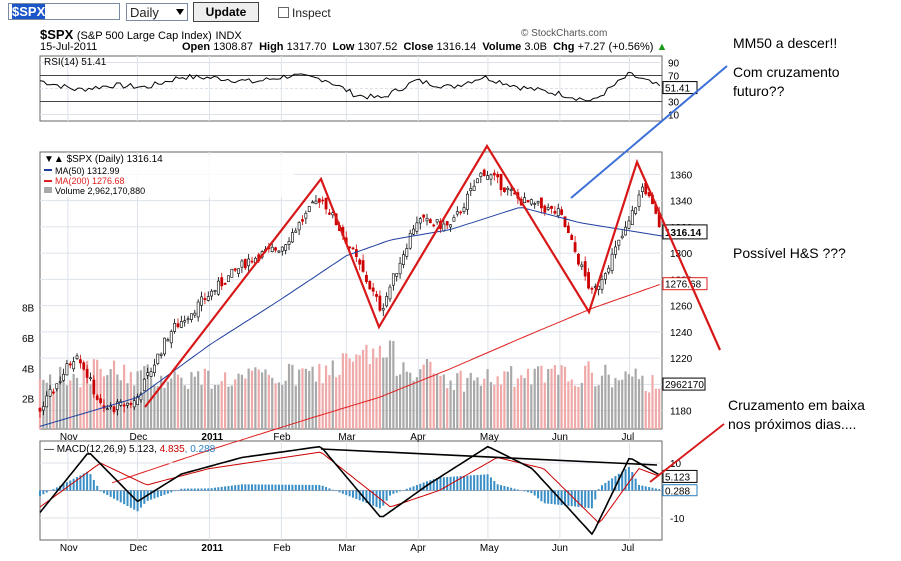 Image resolution: width=901 pixels, height=561 pixels. Describe the element at coordinates (304, 13) in the screenshot. I see `inspect-checkbox: Inspect` at that location.